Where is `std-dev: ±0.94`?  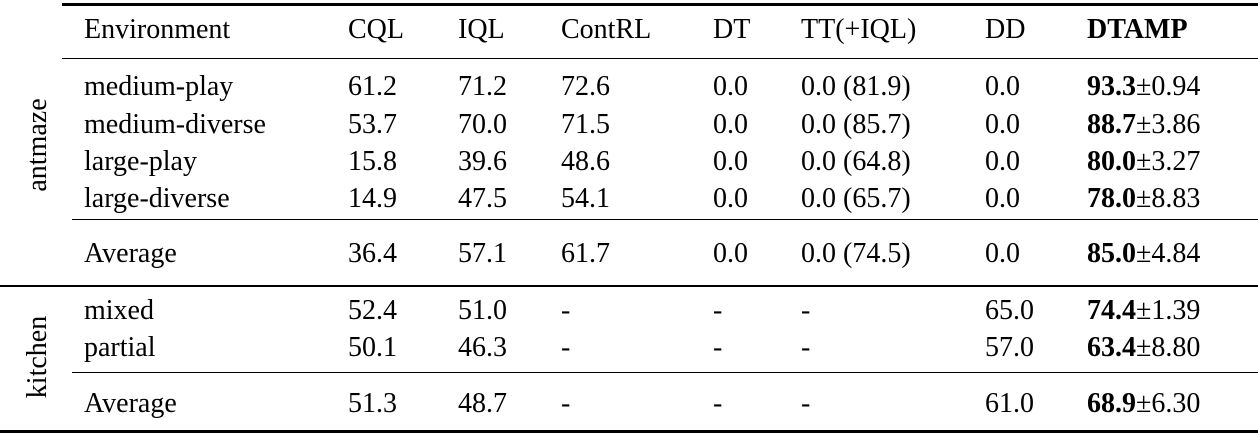 std-dev: ±0.94 is located at coordinates (1168, 86).